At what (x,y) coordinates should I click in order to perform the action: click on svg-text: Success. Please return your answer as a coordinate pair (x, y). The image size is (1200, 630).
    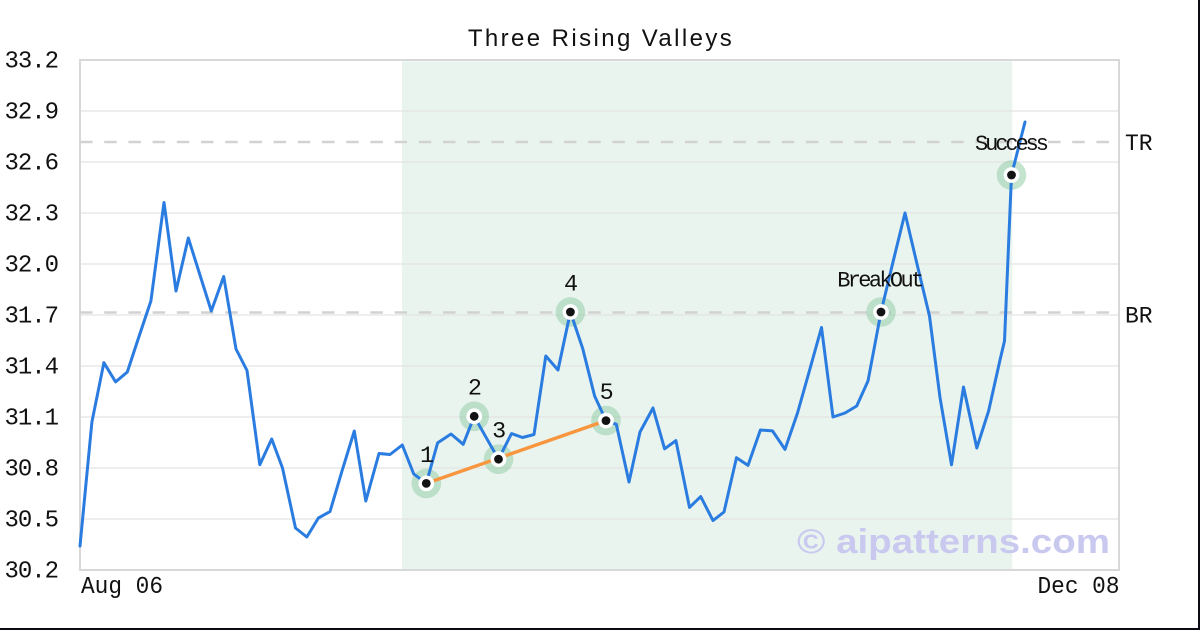
    Looking at the image, I should click on (1012, 144).